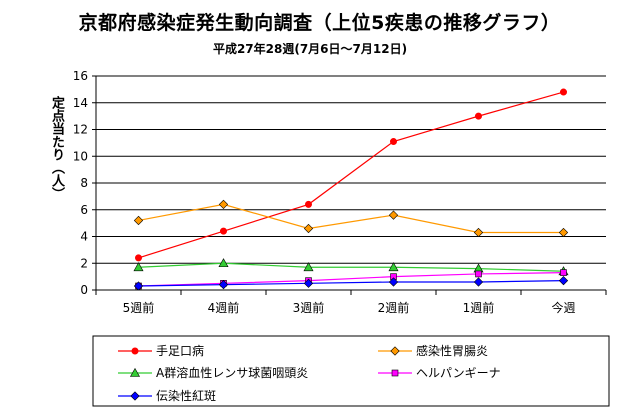  What do you see at coordinates (224, 307) in the screenshot?
I see `x-tick-label: 4週前` at bounding box center [224, 307].